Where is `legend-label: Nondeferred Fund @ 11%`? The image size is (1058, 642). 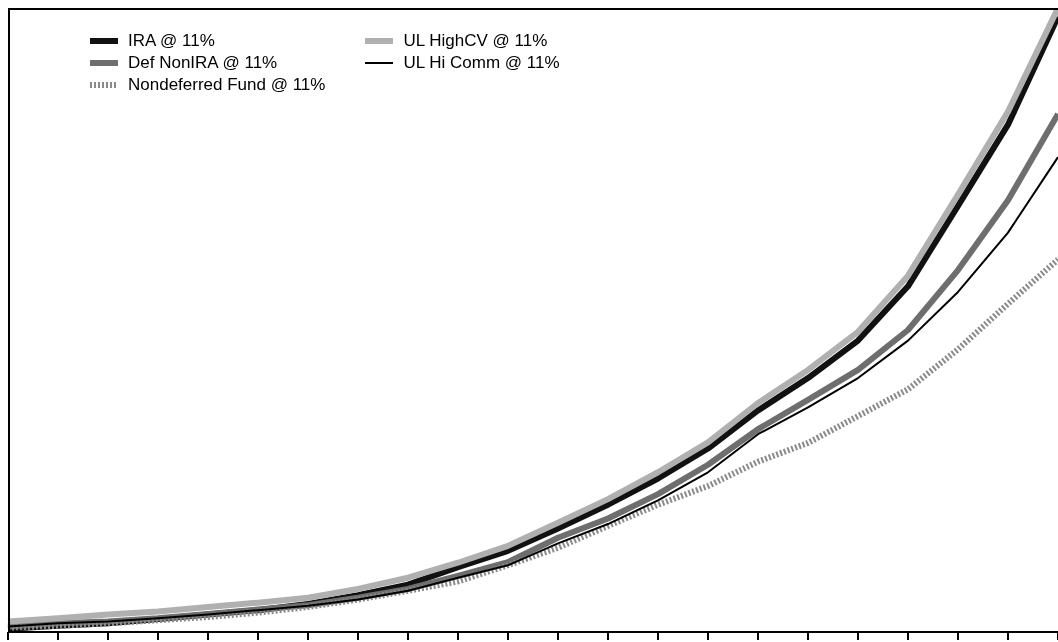
legend-label: Nondeferred Fund @ 11% is located at coordinates (227, 85).